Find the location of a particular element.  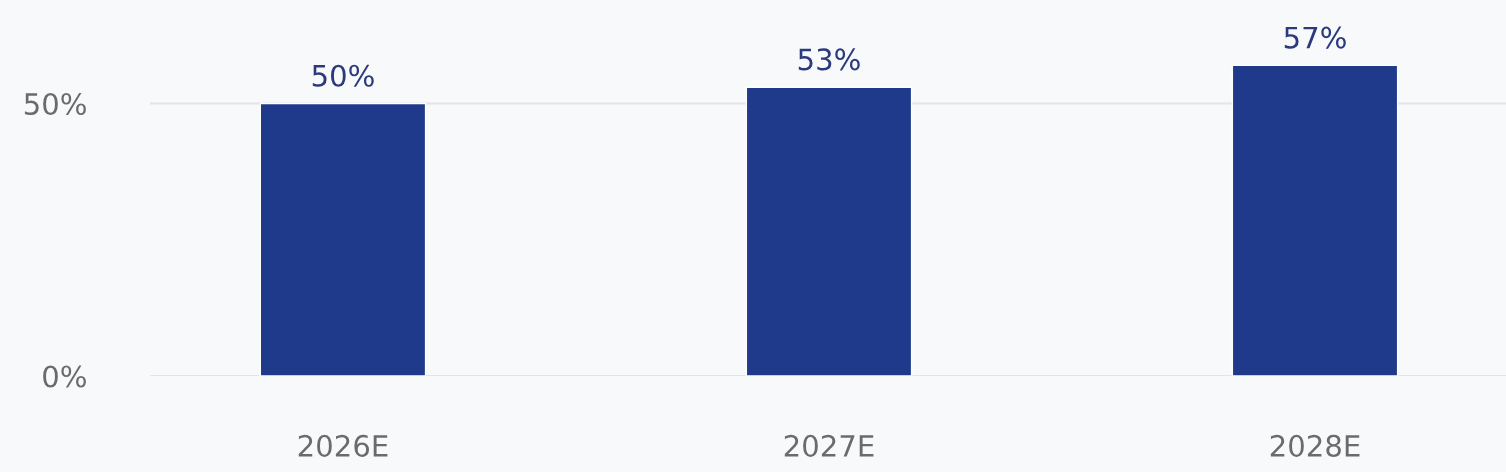

x-tick-label: 2027E is located at coordinates (829, 445).